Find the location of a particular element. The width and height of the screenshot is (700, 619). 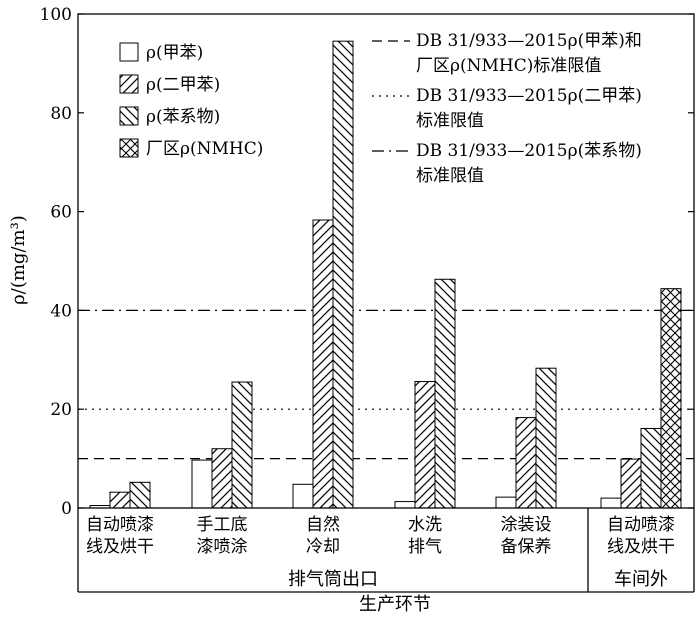

y-tick-label: 40 is located at coordinates (61, 311).